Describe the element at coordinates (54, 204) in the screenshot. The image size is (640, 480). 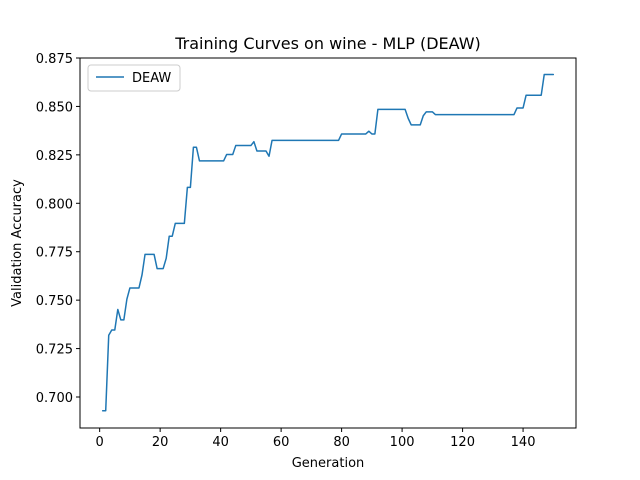
I see `y-tick-label: 0.800` at that location.